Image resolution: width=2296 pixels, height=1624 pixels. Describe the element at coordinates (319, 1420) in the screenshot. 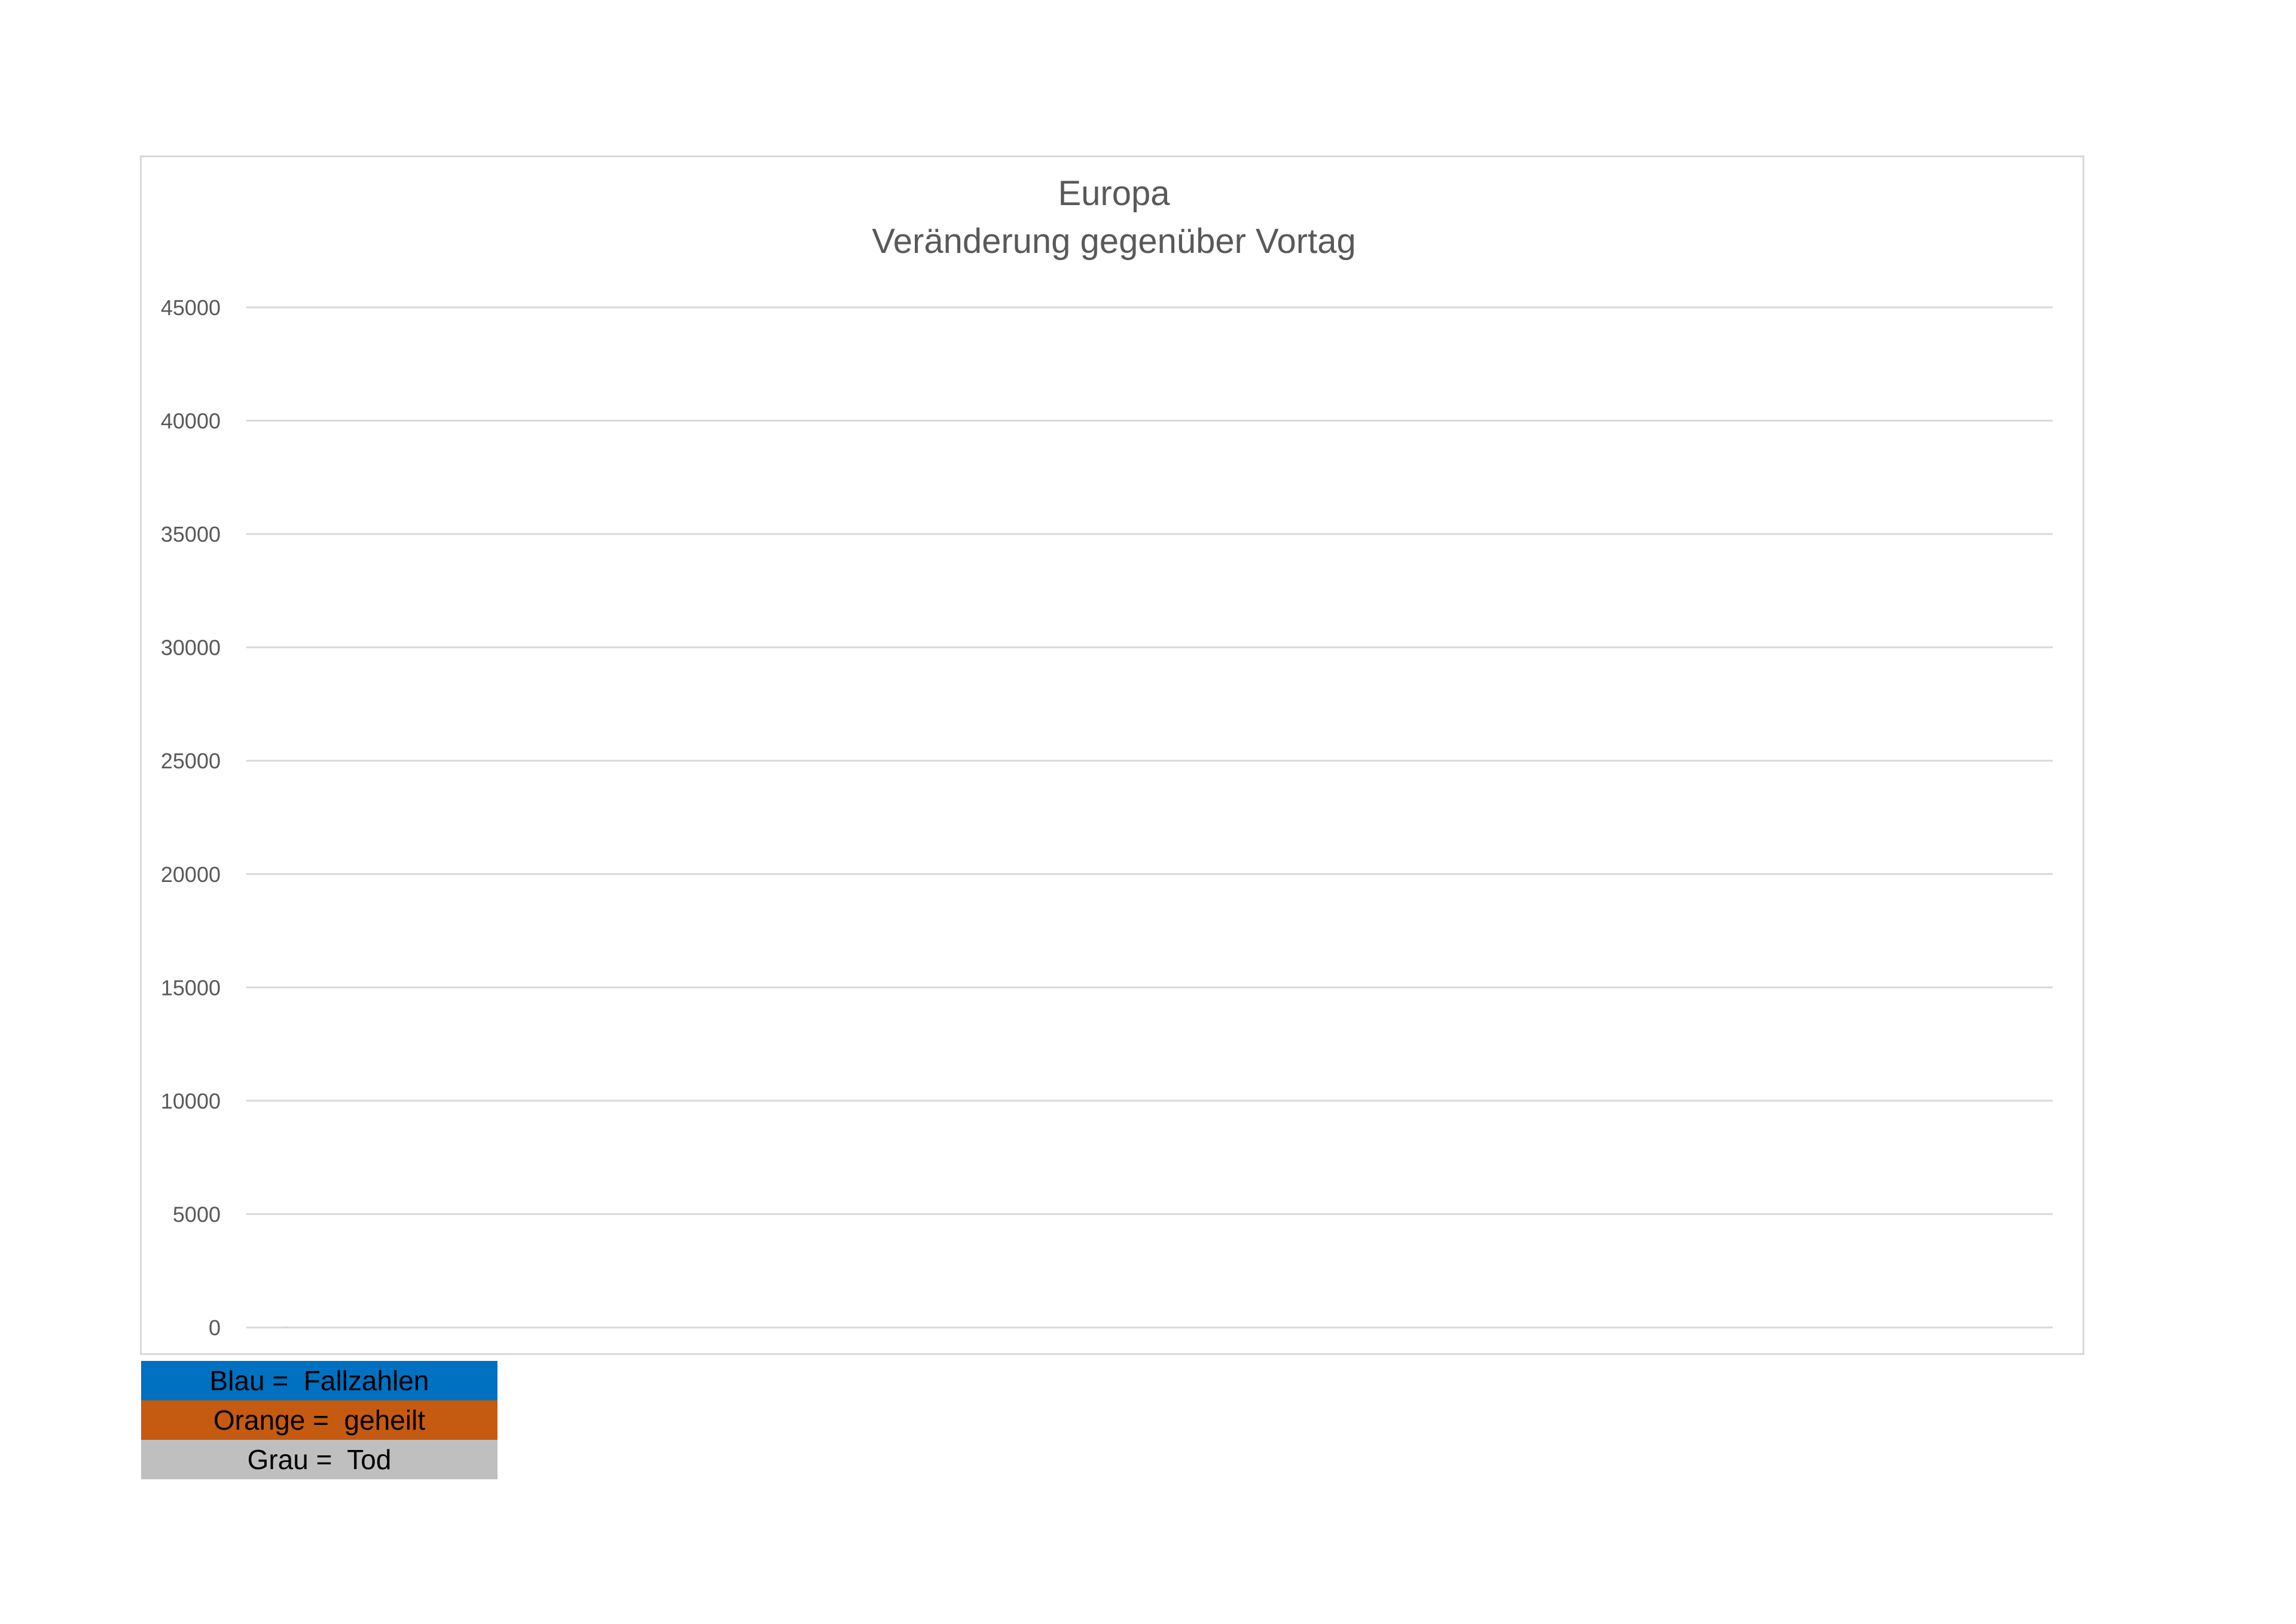

I see `legend-orange: Orange = geheilt` at that location.